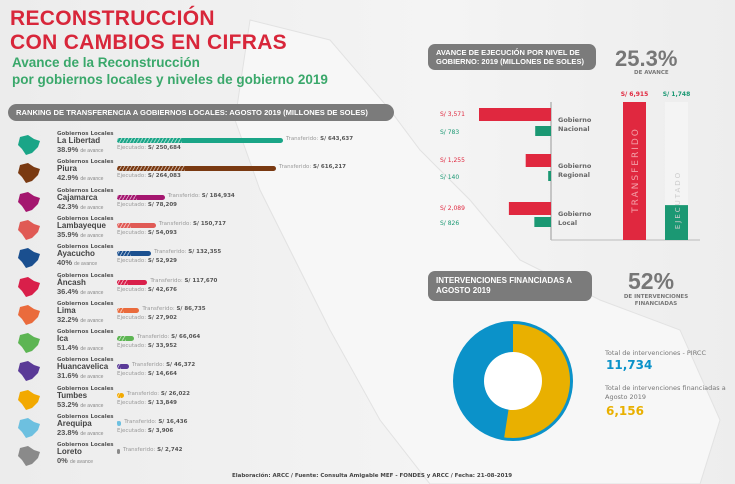 The width and height of the screenshot is (735, 484). What do you see at coordinates (567, 223) in the screenshot?
I see `level-label: Local` at bounding box center [567, 223].